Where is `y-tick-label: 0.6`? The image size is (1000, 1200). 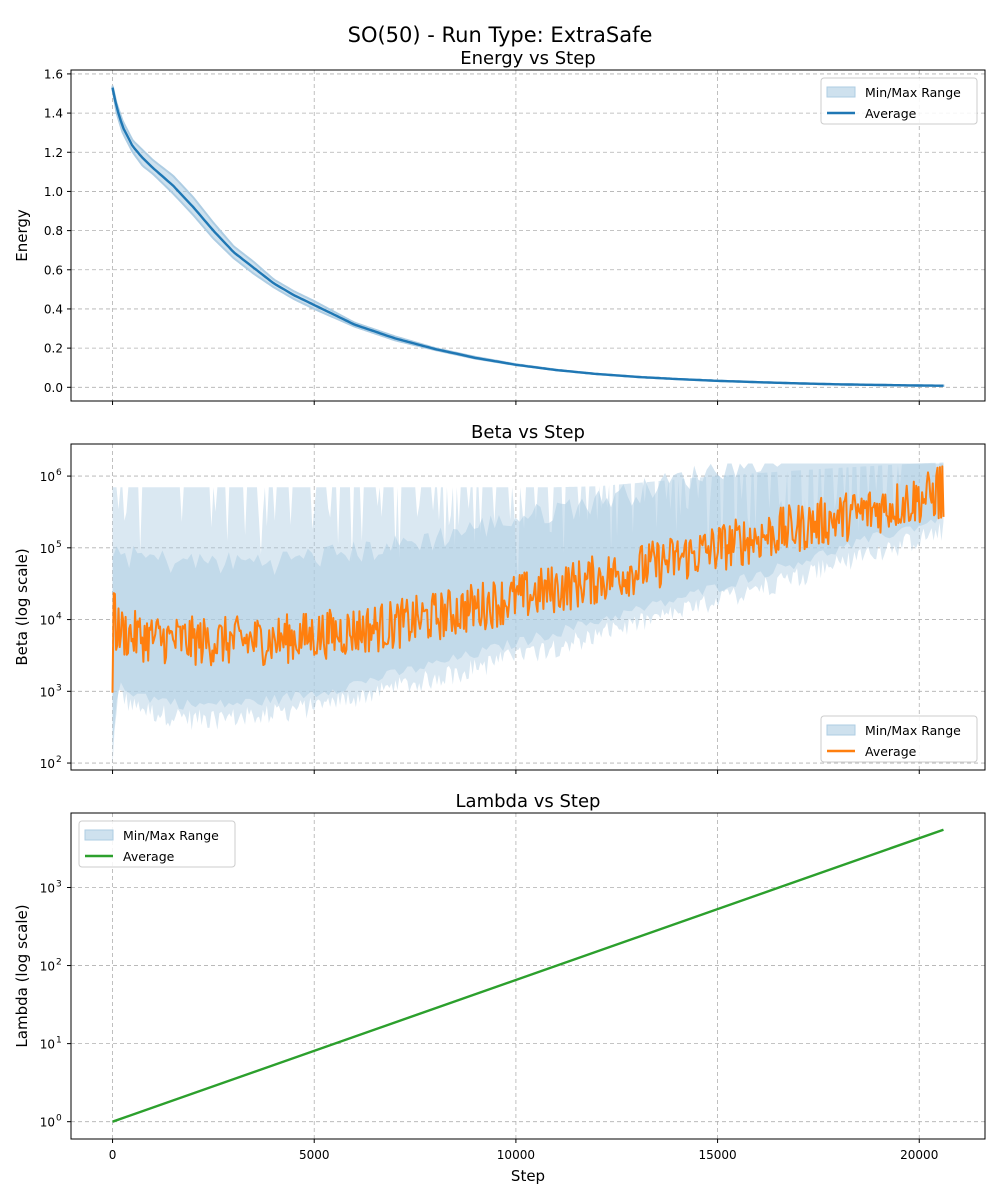
y-tick-label: 0.6 is located at coordinates (53, 270).